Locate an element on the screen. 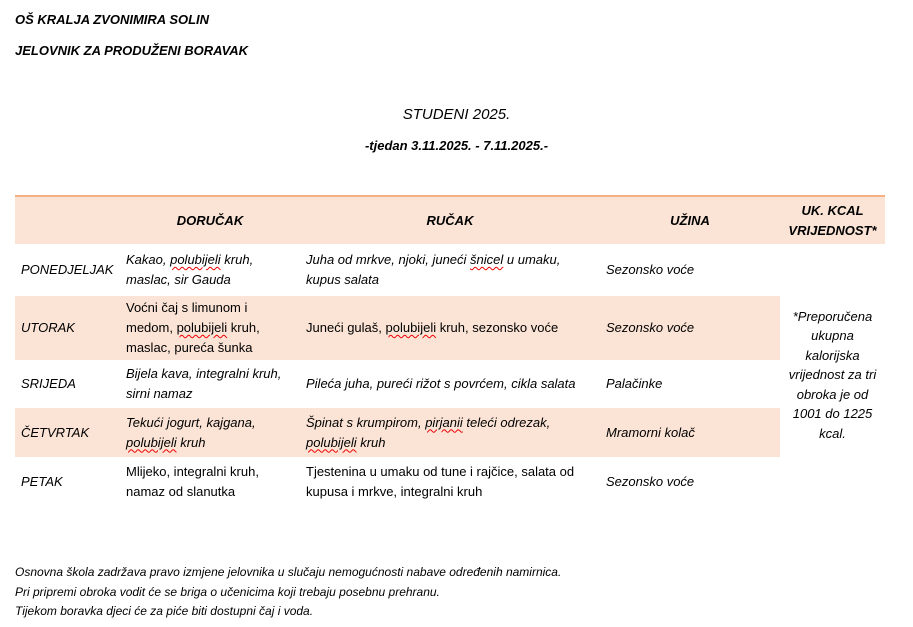 Image resolution: width=913 pixels, height=627 pixels. spellcheck-word: šnicel is located at coordinates (487, 259).